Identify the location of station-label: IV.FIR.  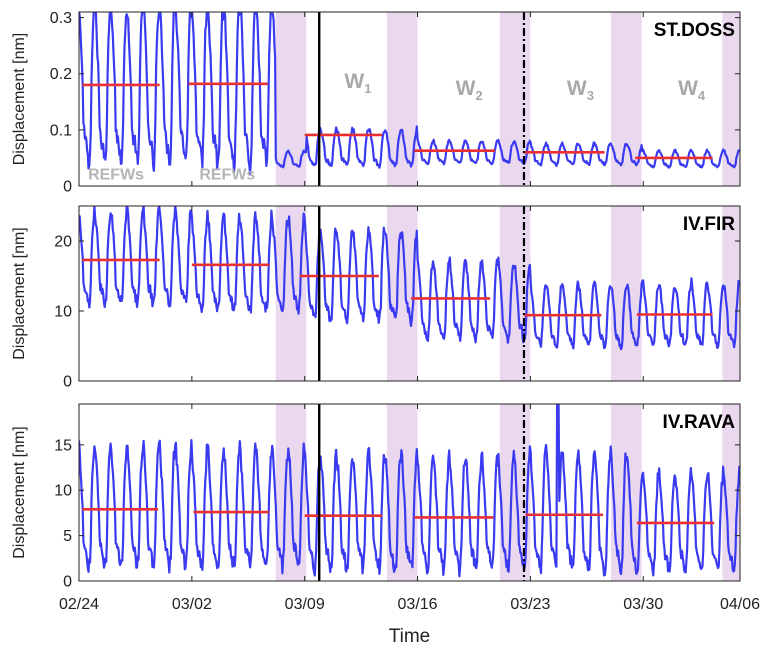
(709, 224).